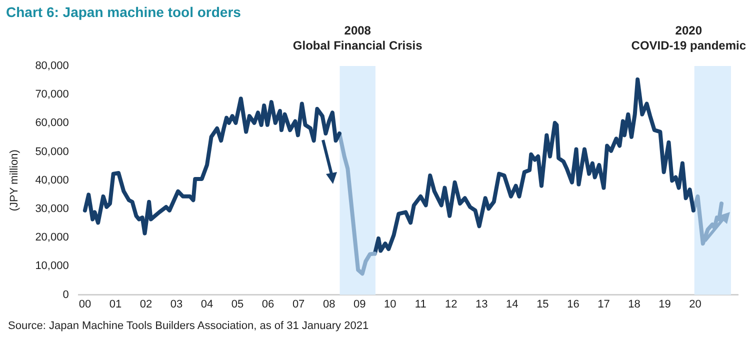 This screenshot has width=750, height=339. I want to click on chart-title: Chart 6: Japan machine tool orders, so click(123, 12).